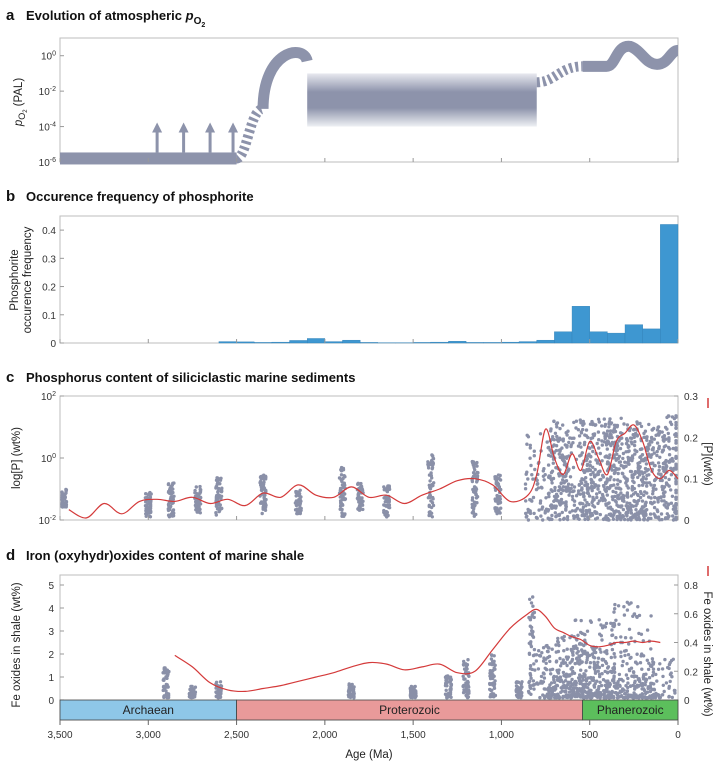 This screenshot has width=722, height=768. I want to click on panel-c-y2-tick-label-0: 0, so click(687, 521).